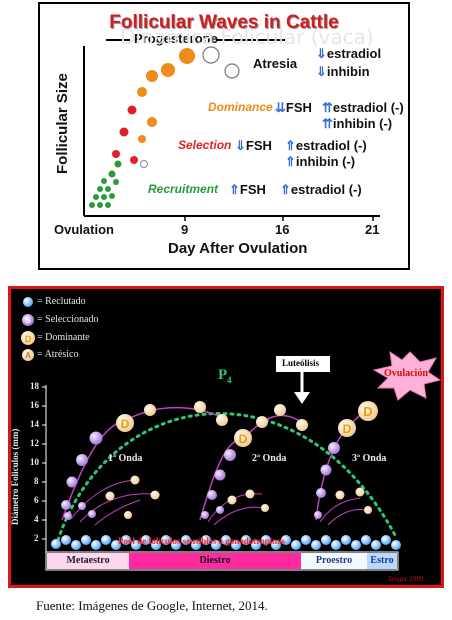  Describe the element at coordinates (176, 38) in the screenshot. I see `progesterone-label: Progesterone` at that location.